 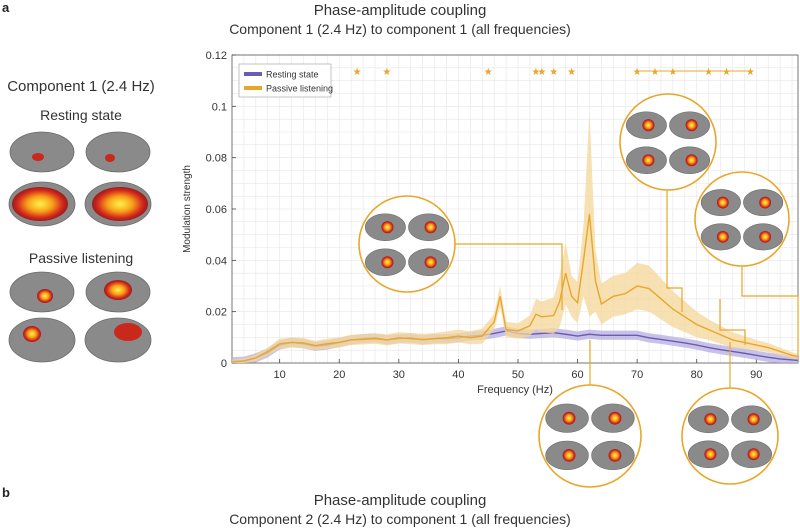 I want to click on x-tick-label: 70, so click(x=637, y=375).